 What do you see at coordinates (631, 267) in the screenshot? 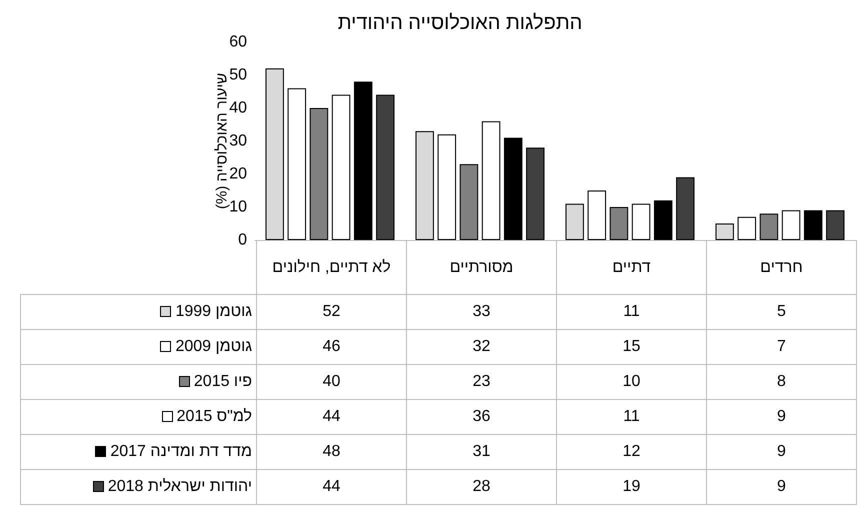
I see `x-tick-label: דתיים` at bounding box center [631, 267].